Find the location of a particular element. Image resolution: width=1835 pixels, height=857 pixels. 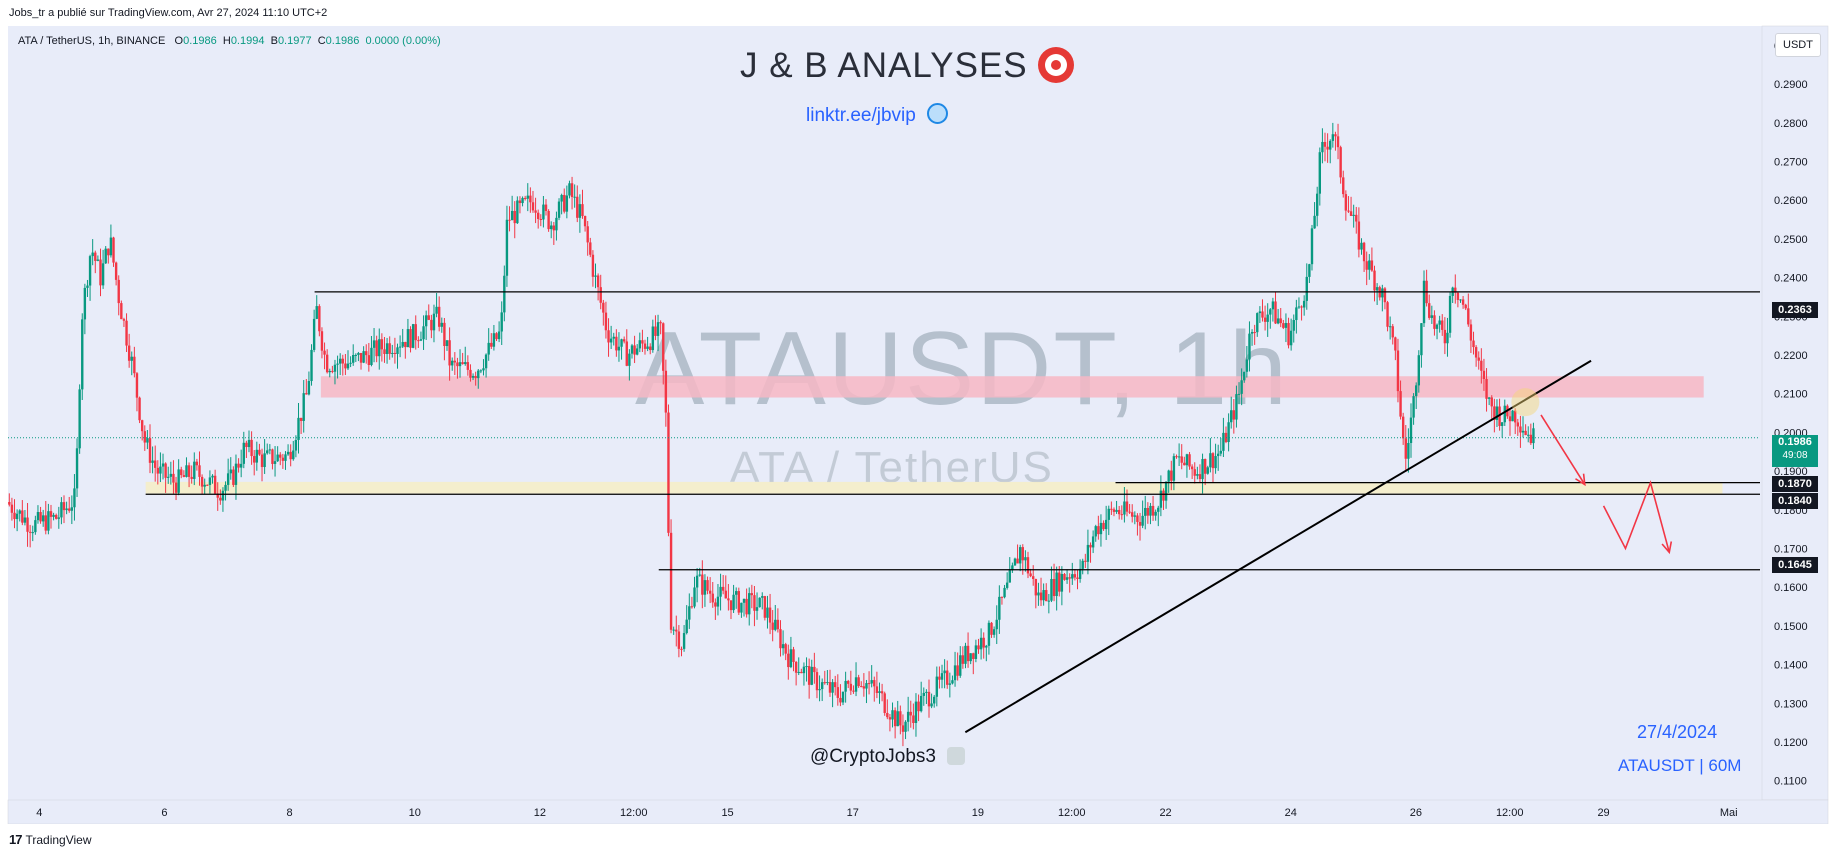

brand-link: linktr.ee/jbvip is located at coordinates (877, 115).